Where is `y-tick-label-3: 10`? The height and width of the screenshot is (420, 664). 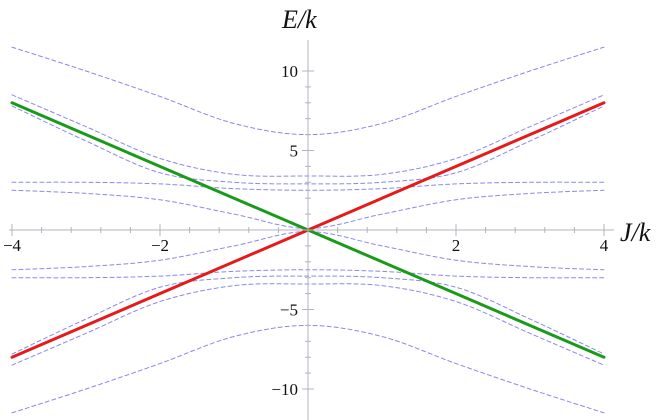
y-tick-label-3: 10 is located at coordinates (289, 71).